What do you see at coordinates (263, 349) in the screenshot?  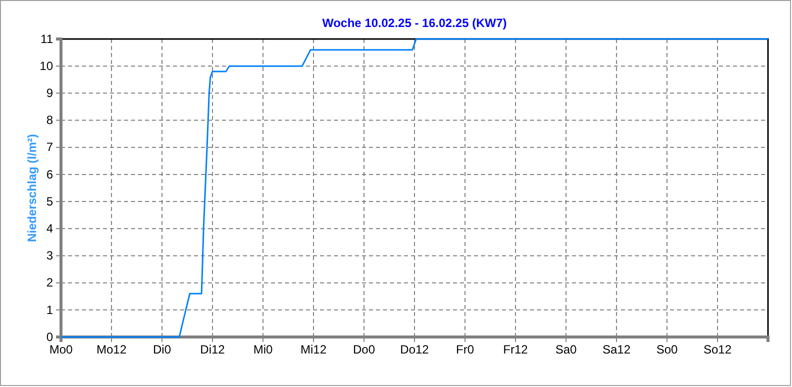 I see `x-tick-label: Mi0` at bounding box center [263, 349].